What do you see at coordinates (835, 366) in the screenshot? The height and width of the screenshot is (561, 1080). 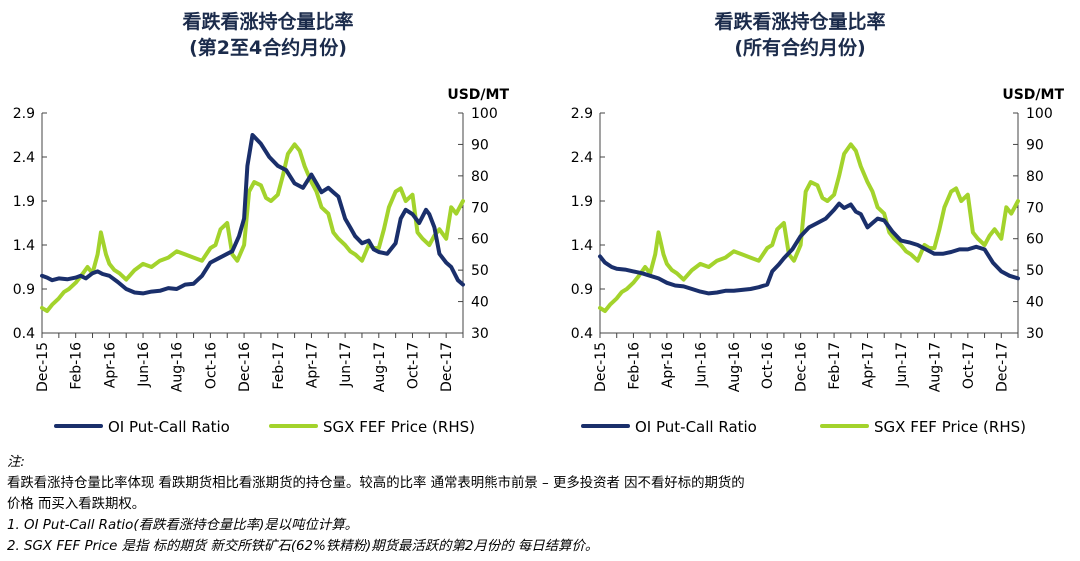 I see `chart2-x-tick-label: Feb-17` at bounding box center [835, 366].